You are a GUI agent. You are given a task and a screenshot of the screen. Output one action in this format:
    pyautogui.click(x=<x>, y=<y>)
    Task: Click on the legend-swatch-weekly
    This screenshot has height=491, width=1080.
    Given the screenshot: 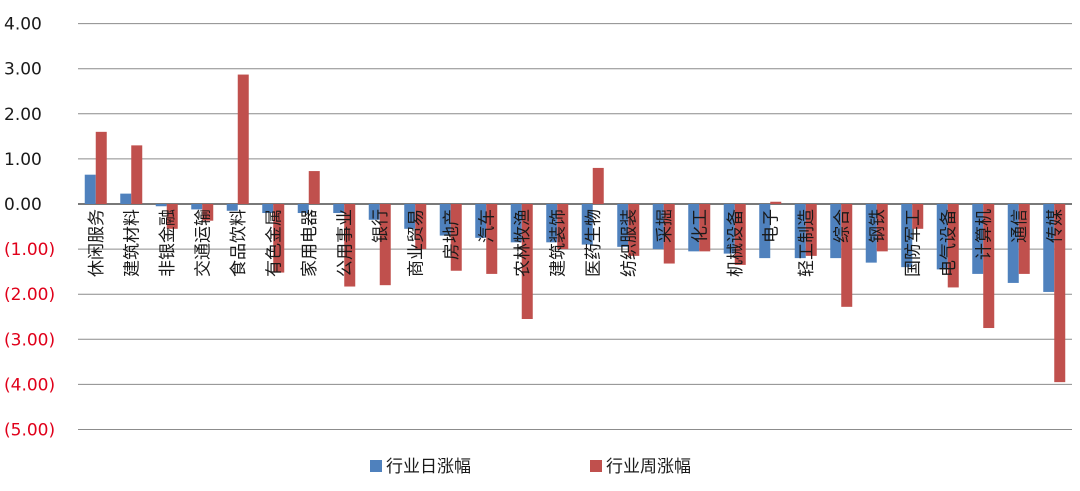 What is the action you would take?
    pyautogui.click(x=596, y=466)
    